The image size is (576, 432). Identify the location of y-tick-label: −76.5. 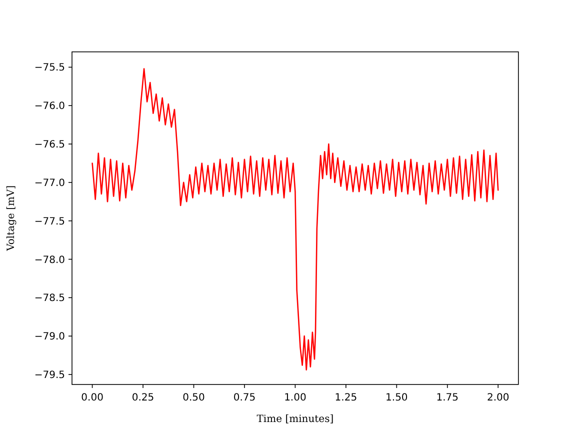
(49, 145).